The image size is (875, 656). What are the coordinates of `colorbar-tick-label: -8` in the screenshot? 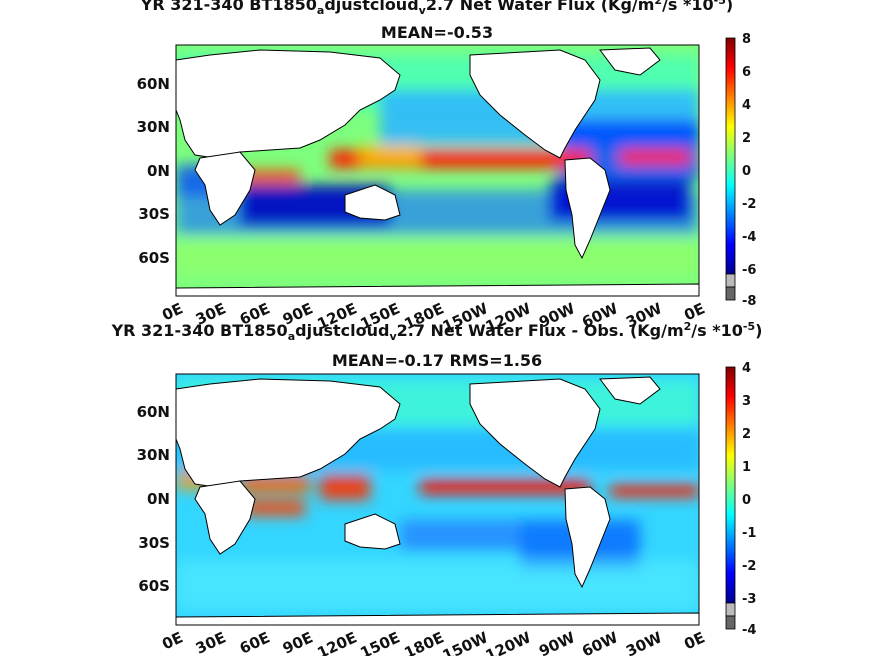 It's located at (749, 301).